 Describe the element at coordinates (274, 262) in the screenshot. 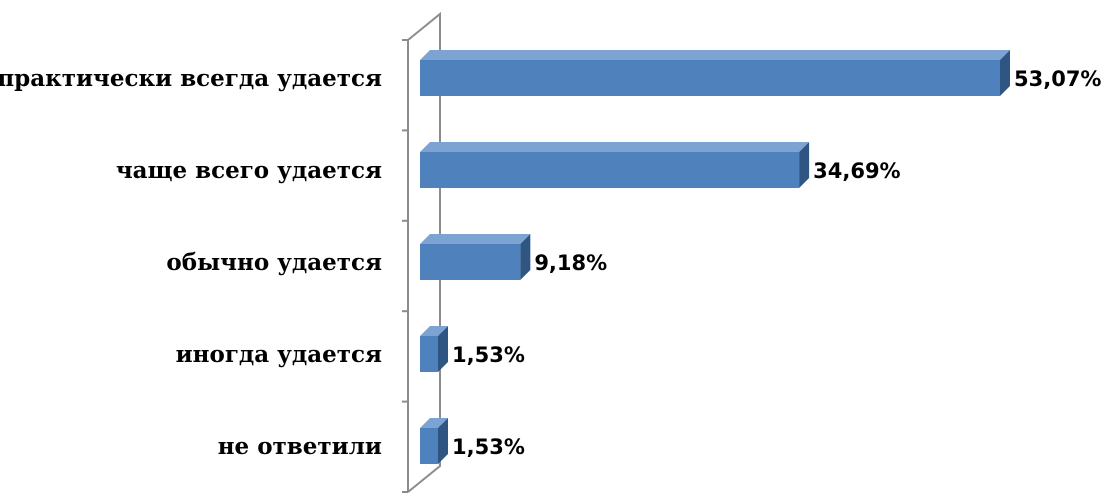

I see `category-label: обычно удается` at that location.